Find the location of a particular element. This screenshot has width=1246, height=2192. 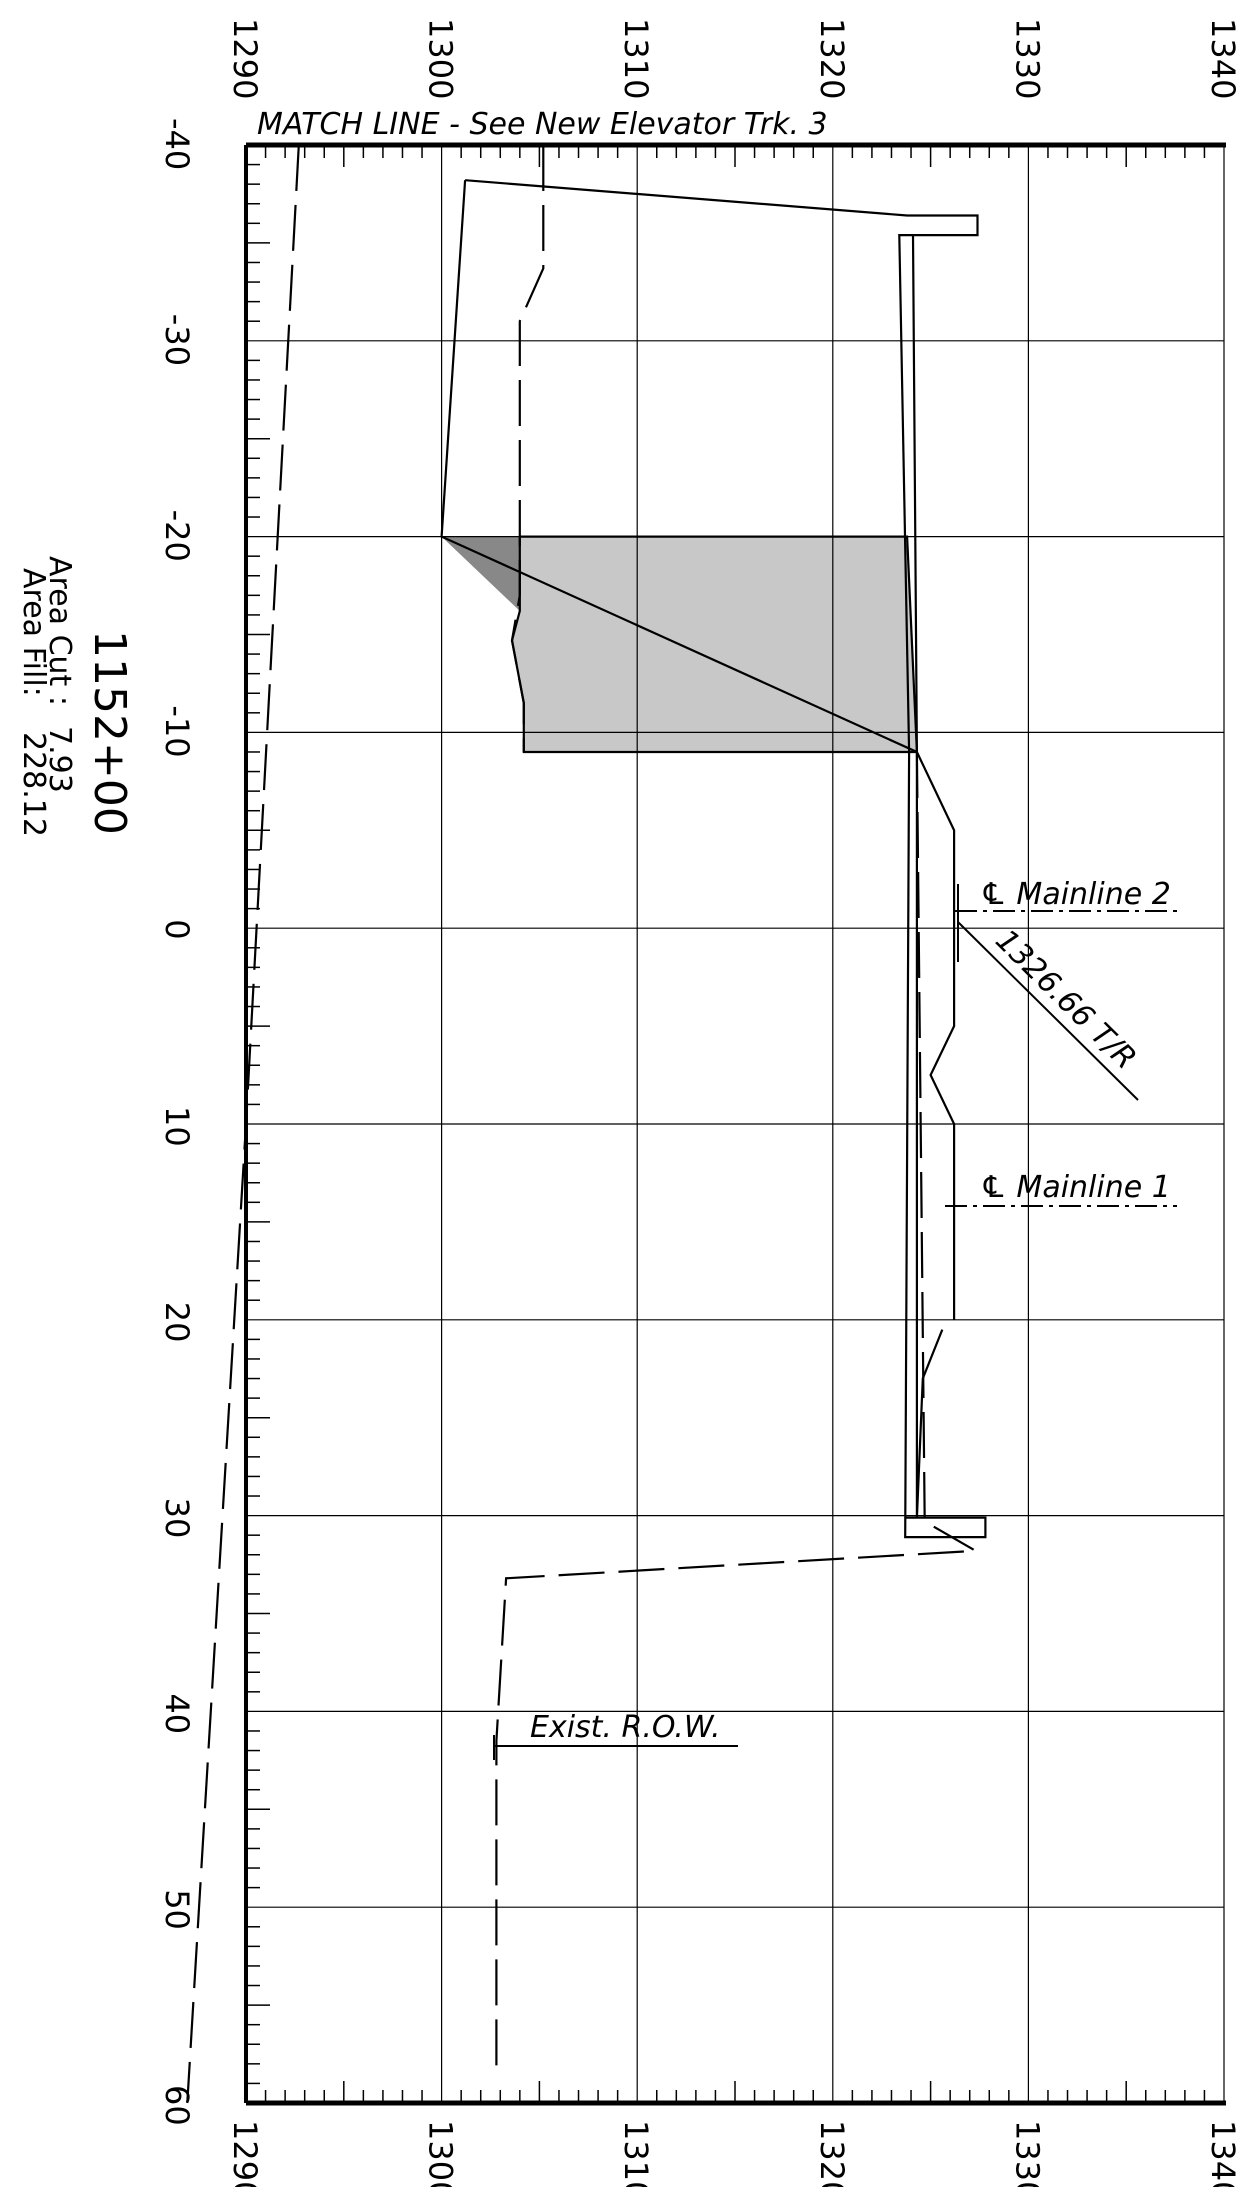

offset-tick-label: 20 is located at coordinates (177, 1322).